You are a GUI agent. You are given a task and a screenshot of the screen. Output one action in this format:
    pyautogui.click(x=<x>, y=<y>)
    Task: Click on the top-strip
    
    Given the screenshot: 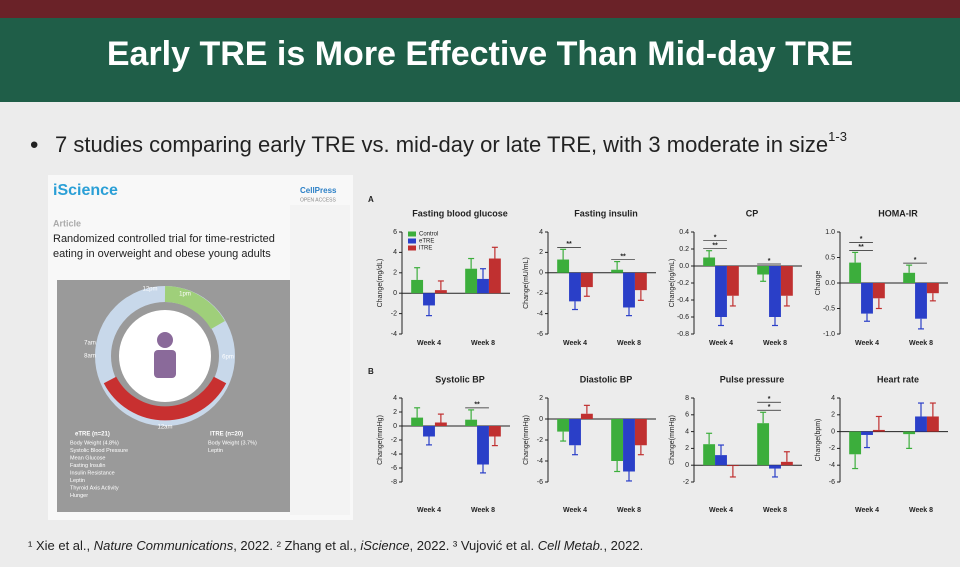 What is the action you would take?
    pyautogui.click(x=480, y=9)
    